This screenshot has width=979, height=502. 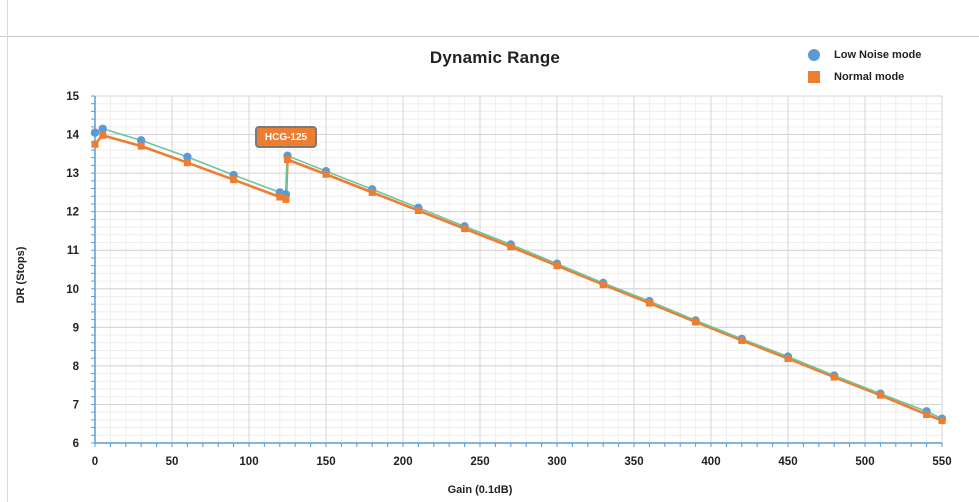 What do you see at coordinates (7, 251) in the screenshot?
I see `window-left-border` at bounding box center [7, 251].